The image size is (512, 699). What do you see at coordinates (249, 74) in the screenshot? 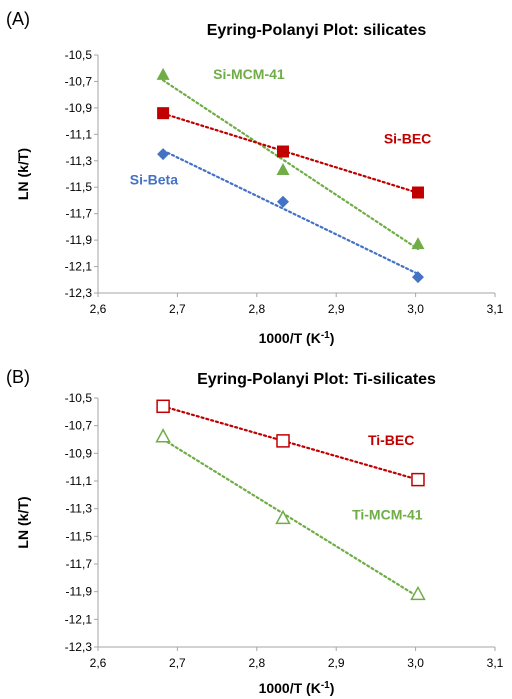
I see `series-label: Si-MCM-41` at bounding box center [249, 74].